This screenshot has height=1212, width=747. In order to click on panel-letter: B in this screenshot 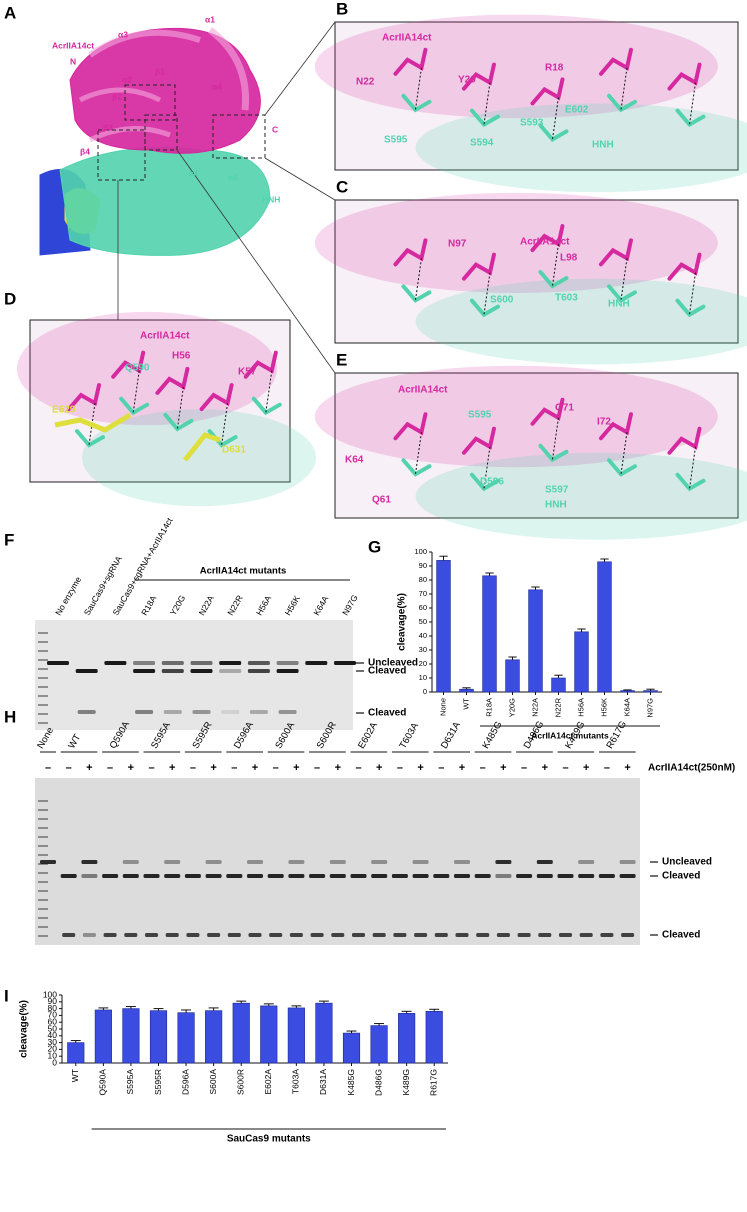, I will do `click(342, 9)`.